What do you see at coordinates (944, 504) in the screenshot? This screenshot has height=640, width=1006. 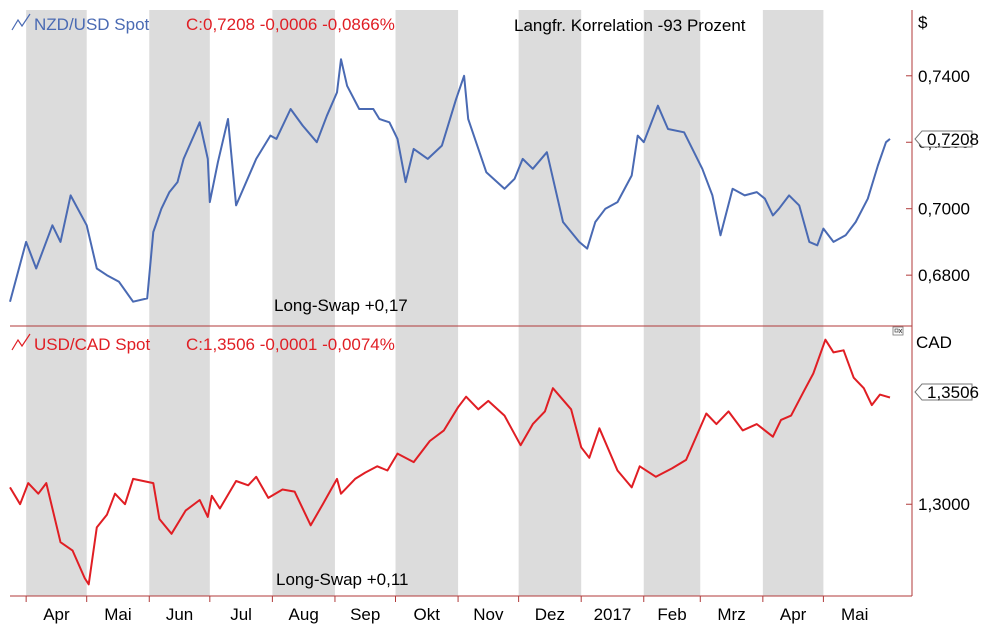 I see `y-tick-label: 1,3000` at bounding box center [944, 504].